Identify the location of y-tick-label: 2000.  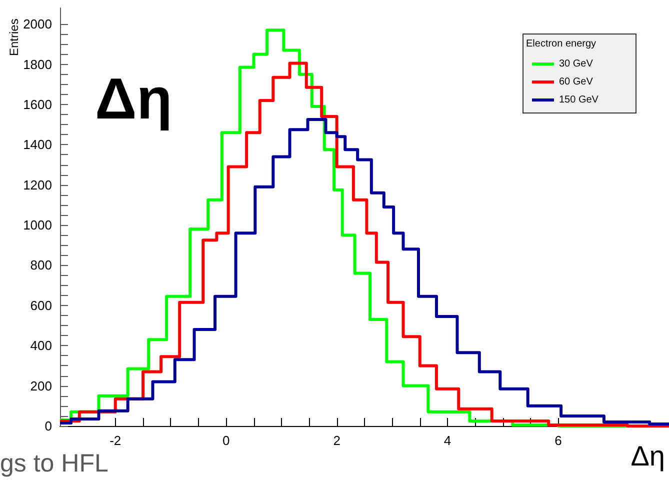
(37, 24).